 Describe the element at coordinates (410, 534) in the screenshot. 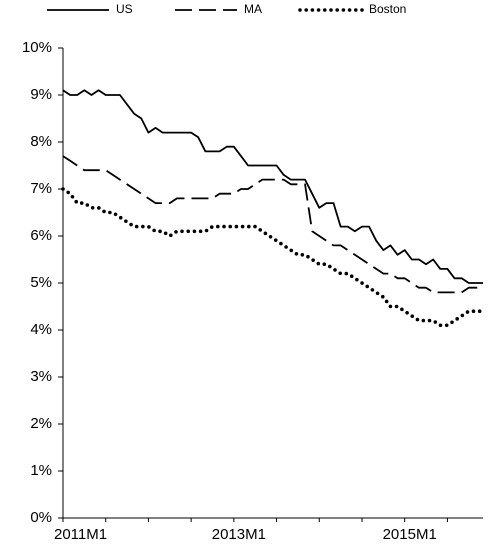

I see `x-tick-label: 2015M1` at that location.